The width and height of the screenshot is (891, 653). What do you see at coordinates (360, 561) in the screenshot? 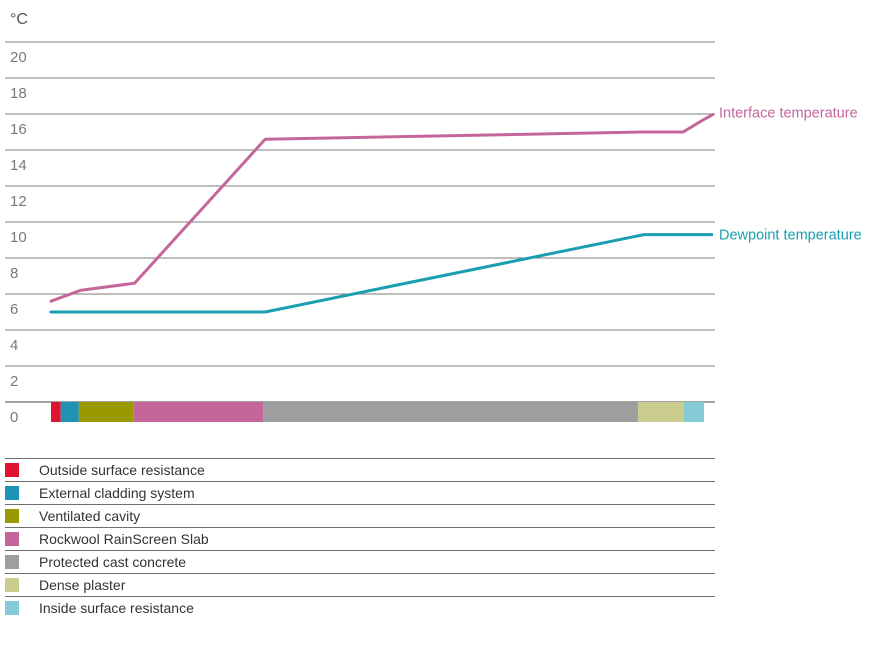
I see `legend-item: Protected cast concrete` at bounding box center [360, 561].